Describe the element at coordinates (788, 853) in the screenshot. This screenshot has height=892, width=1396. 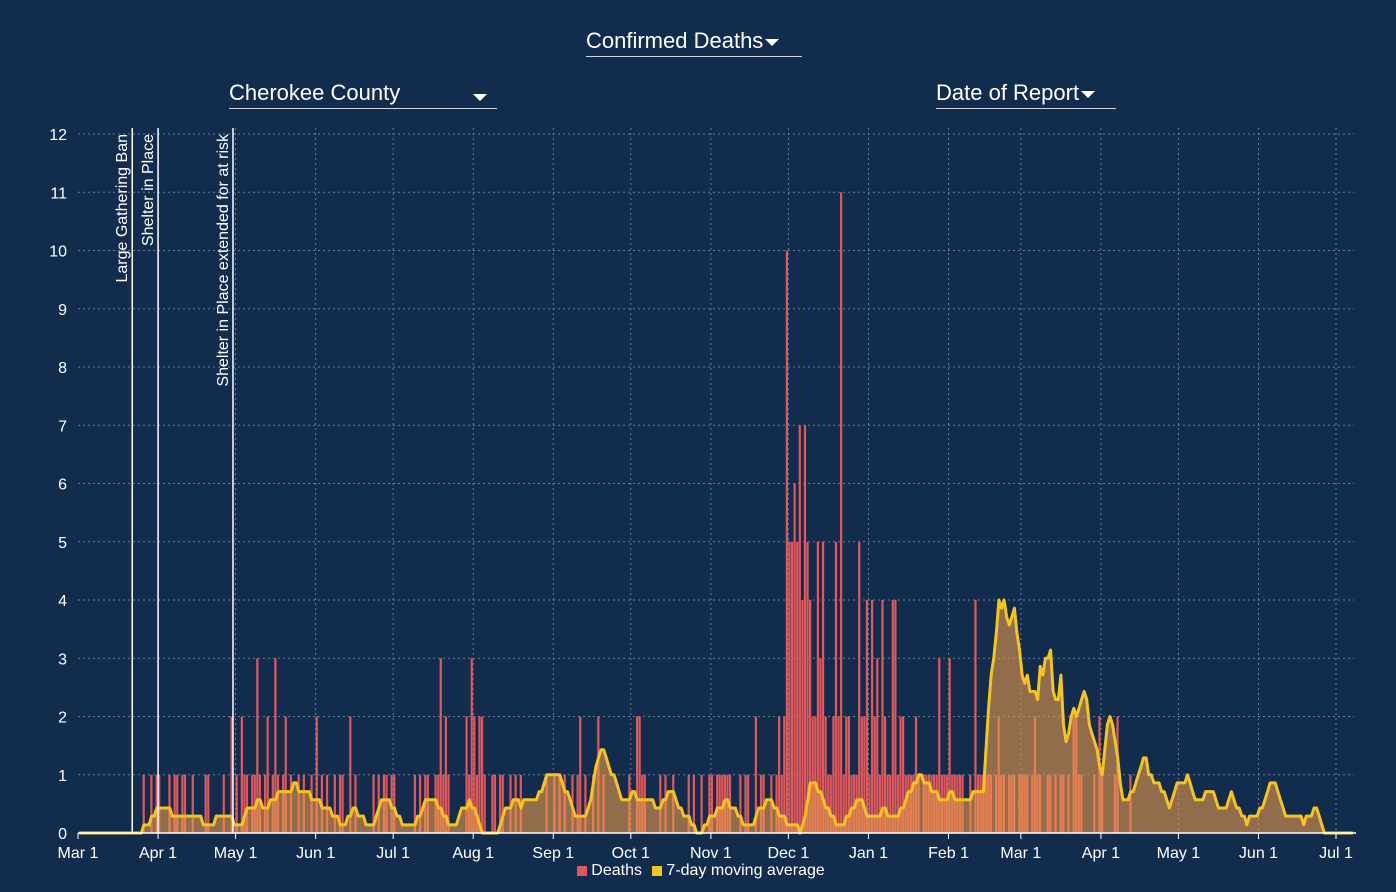
I see `x-tick-label: Dec 1` at that location.